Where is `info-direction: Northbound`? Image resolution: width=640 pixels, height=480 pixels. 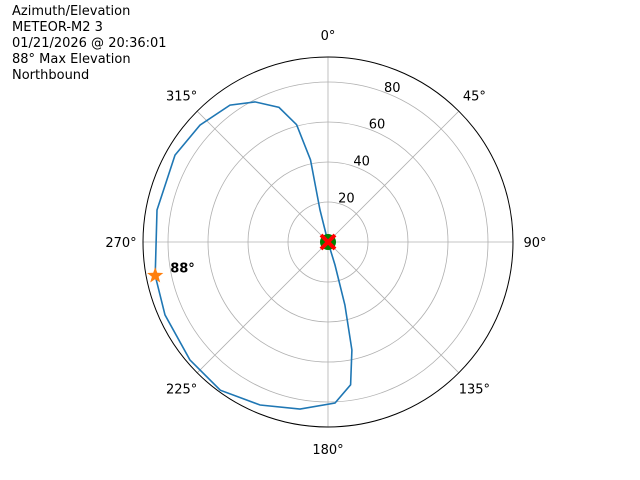
info-direction: Northbound is located at coordinates (51, 75).